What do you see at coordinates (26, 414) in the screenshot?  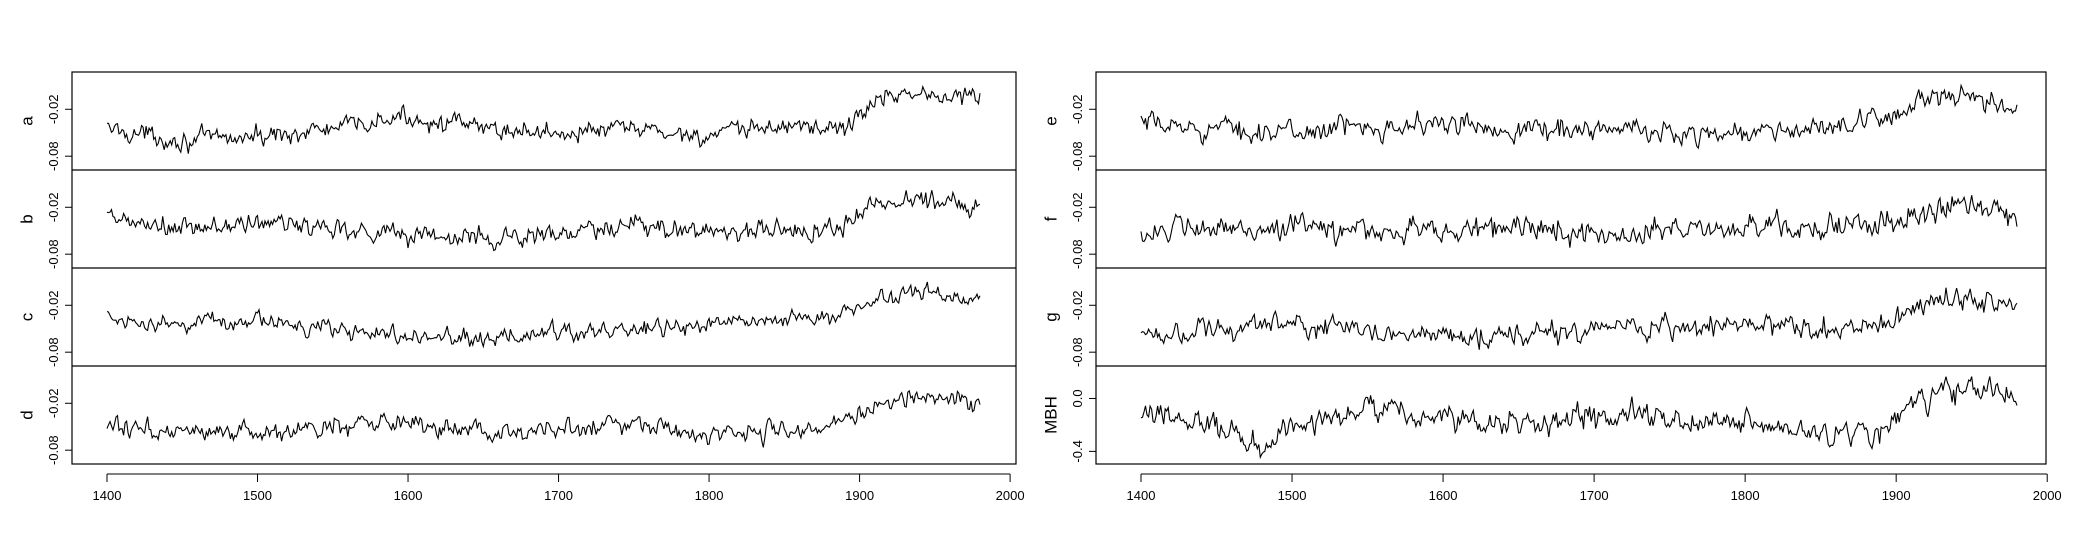 I see `panel-label-d: d` at bounding box center [26, 414].